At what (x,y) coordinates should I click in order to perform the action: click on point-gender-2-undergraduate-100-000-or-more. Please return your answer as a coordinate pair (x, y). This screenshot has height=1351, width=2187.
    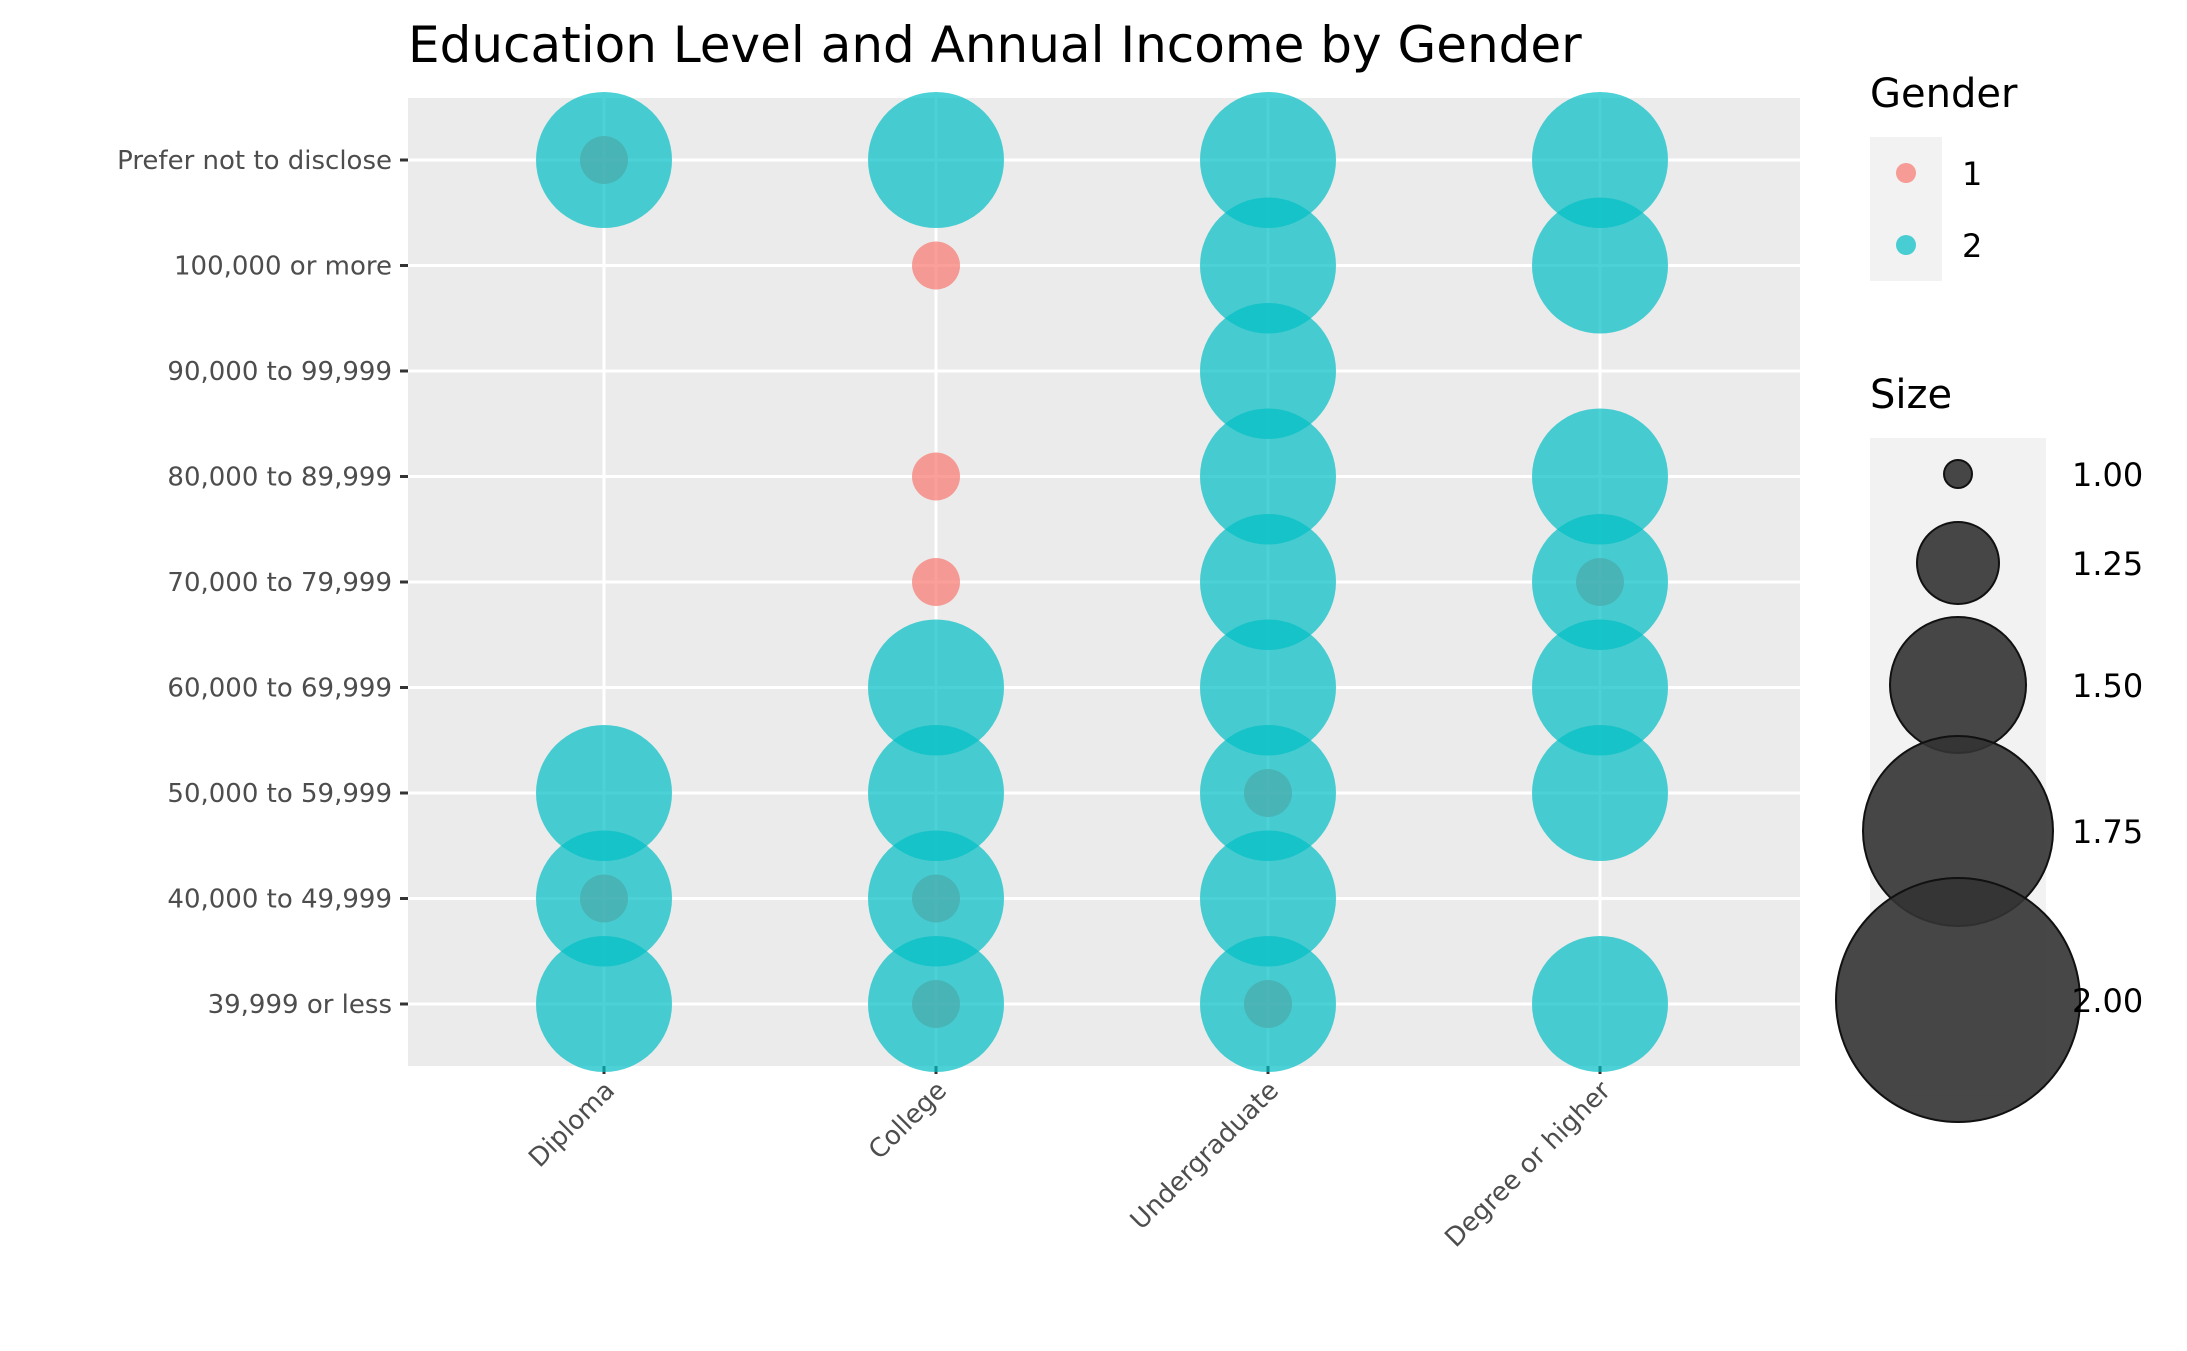
    Looking at the image, I should click on (1268, 265).